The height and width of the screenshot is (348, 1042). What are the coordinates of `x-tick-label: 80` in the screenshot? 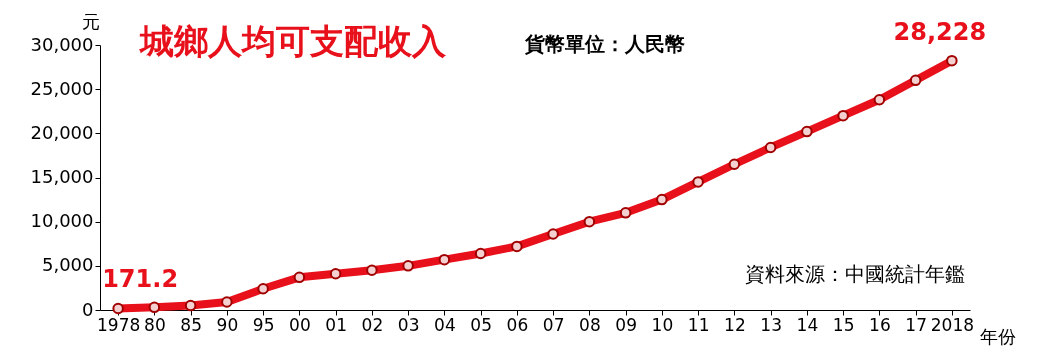 It's located at (155, 324).